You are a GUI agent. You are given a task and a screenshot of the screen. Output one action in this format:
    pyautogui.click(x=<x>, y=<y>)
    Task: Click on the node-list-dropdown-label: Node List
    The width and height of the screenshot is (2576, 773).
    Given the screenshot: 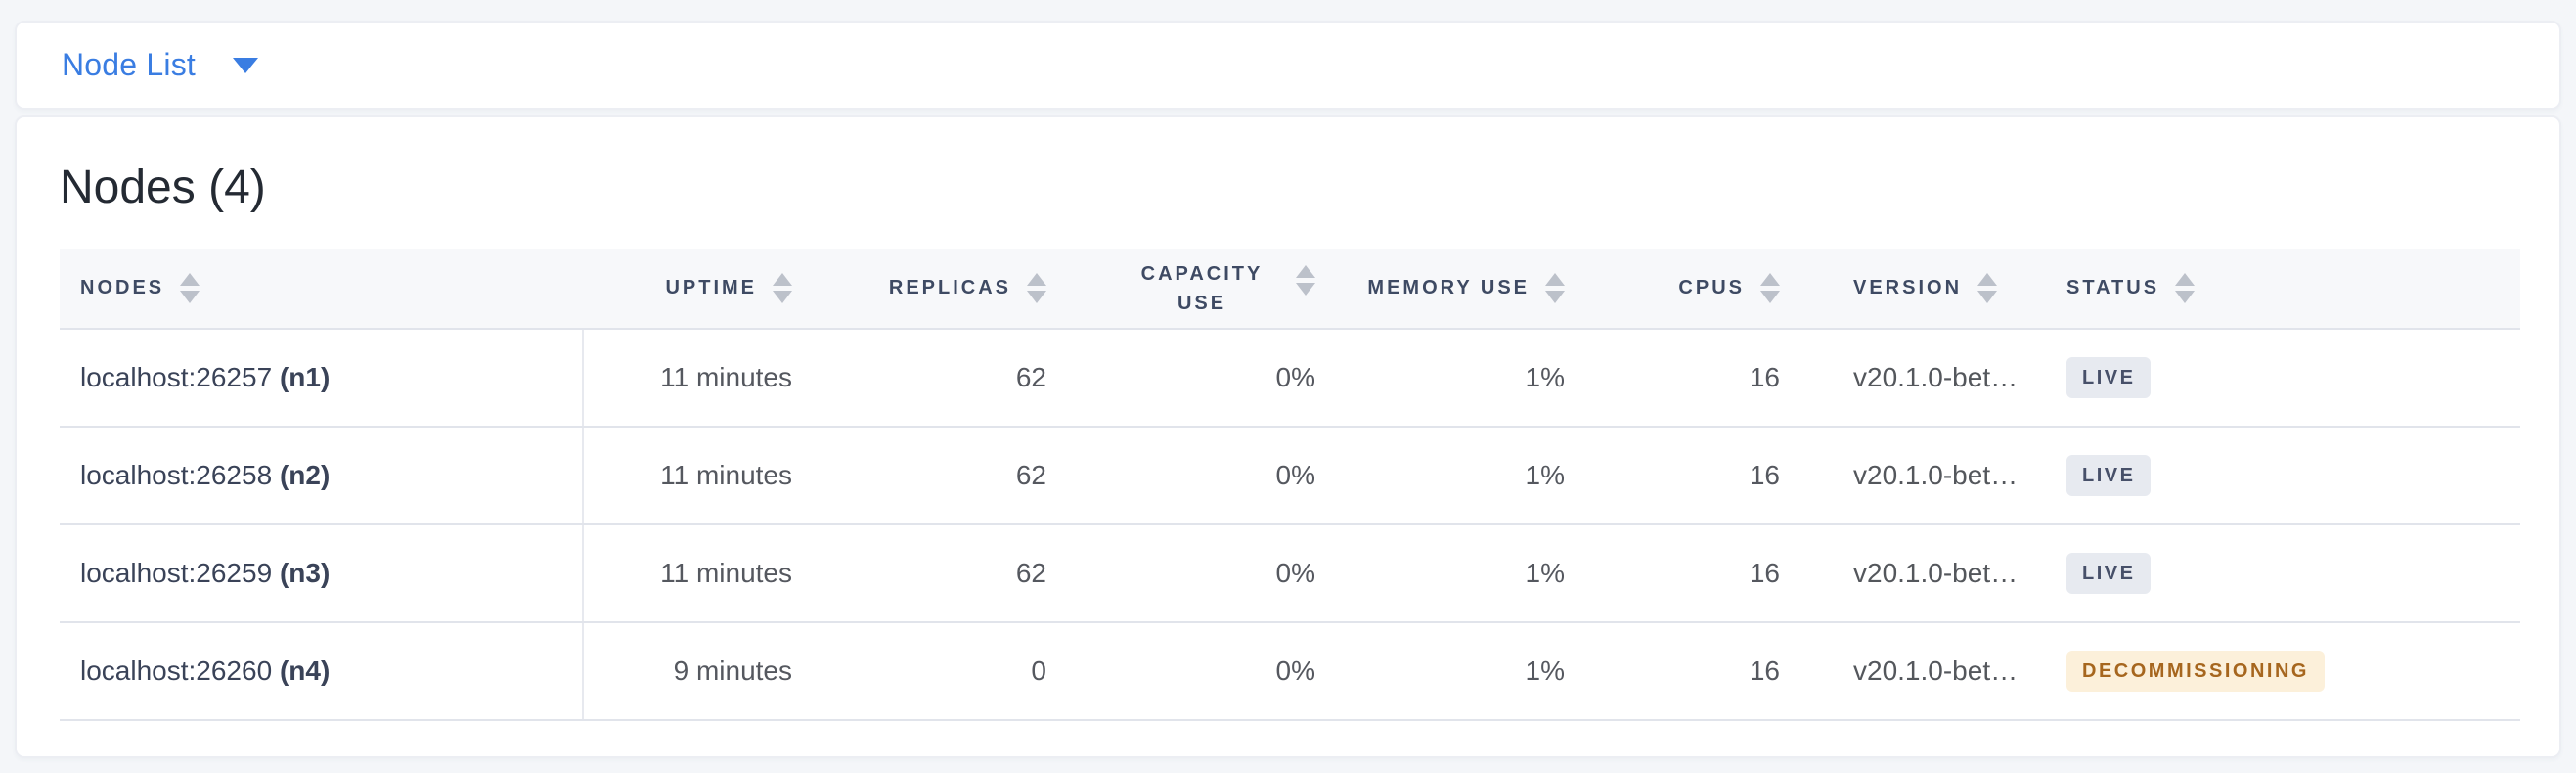 What is the action you would take?
    pyautogui.click(x=129, y=65)
    